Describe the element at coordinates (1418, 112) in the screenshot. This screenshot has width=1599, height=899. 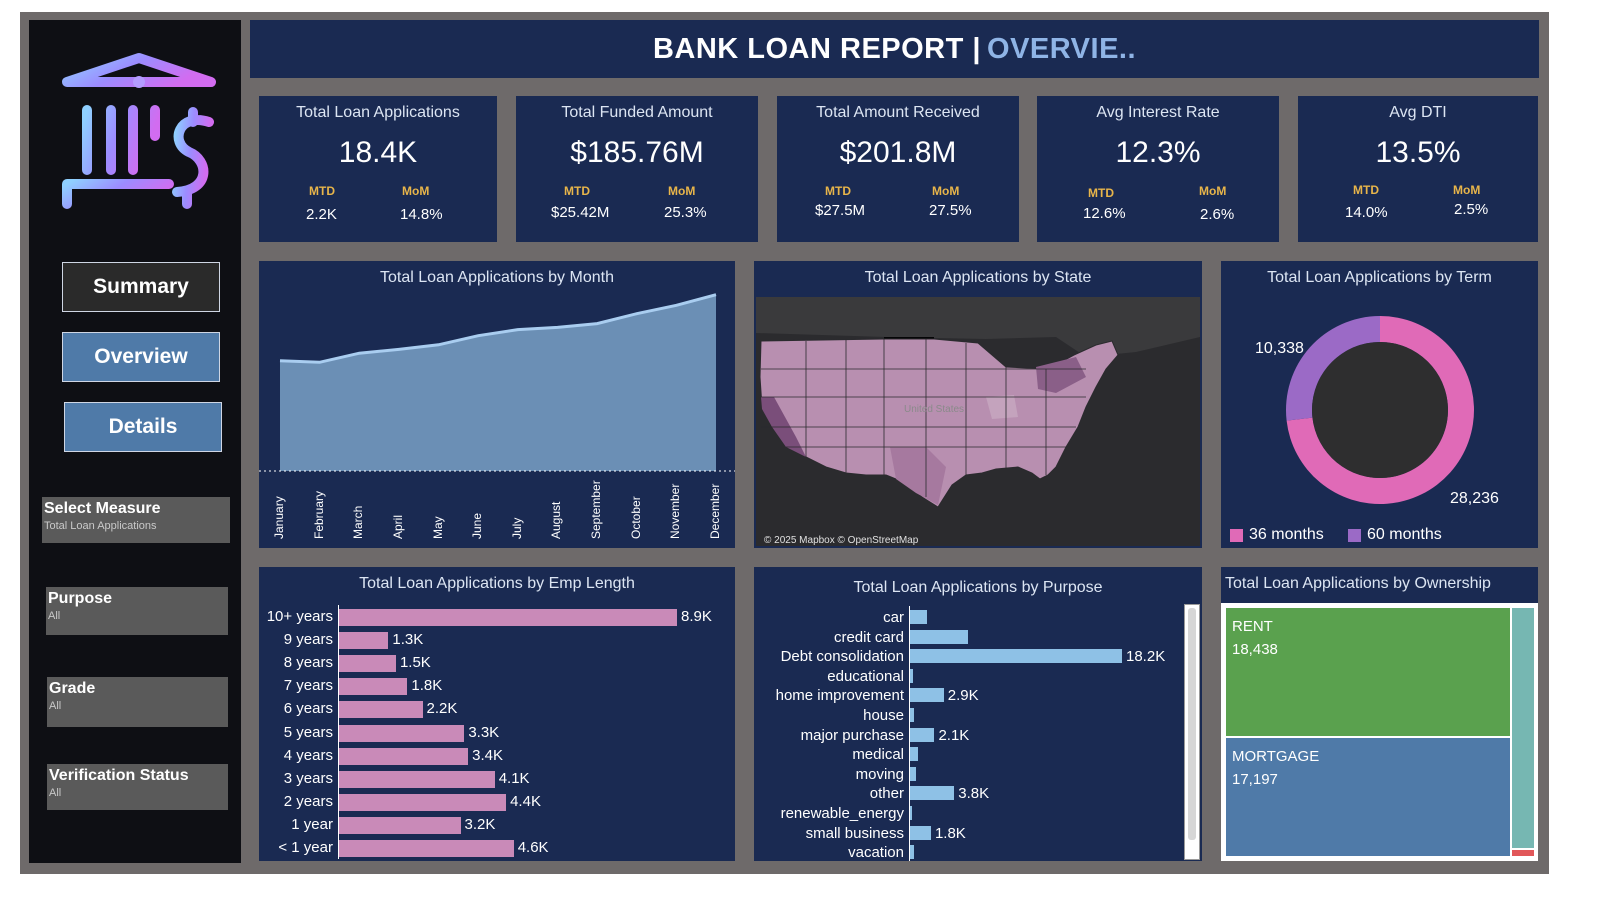
I see `kpi-title: Avg DTI` at that location.